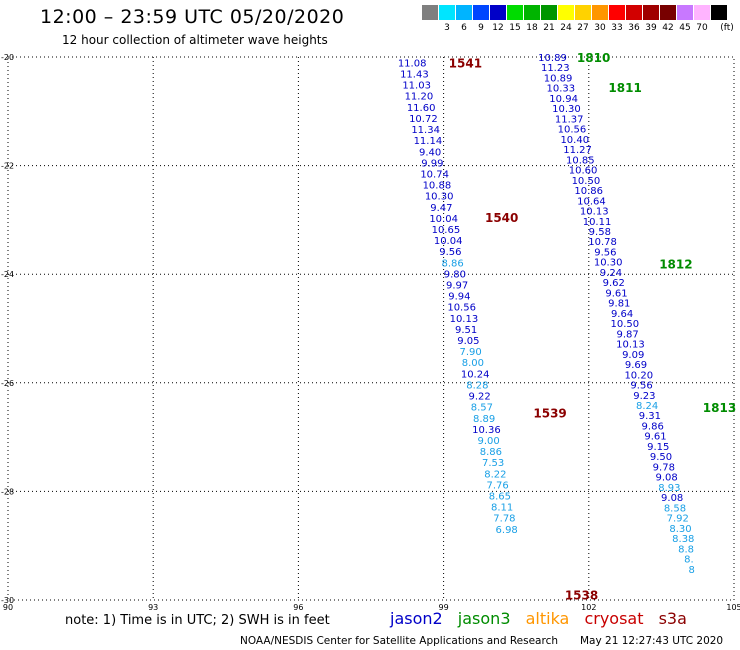 Image resolution: width=740 pixels, height=650 pixels. What do you see at coordinates (611, 273) in the screenshot?
I see `wave-height-value: 9.24` at bounding box center [611, 273].